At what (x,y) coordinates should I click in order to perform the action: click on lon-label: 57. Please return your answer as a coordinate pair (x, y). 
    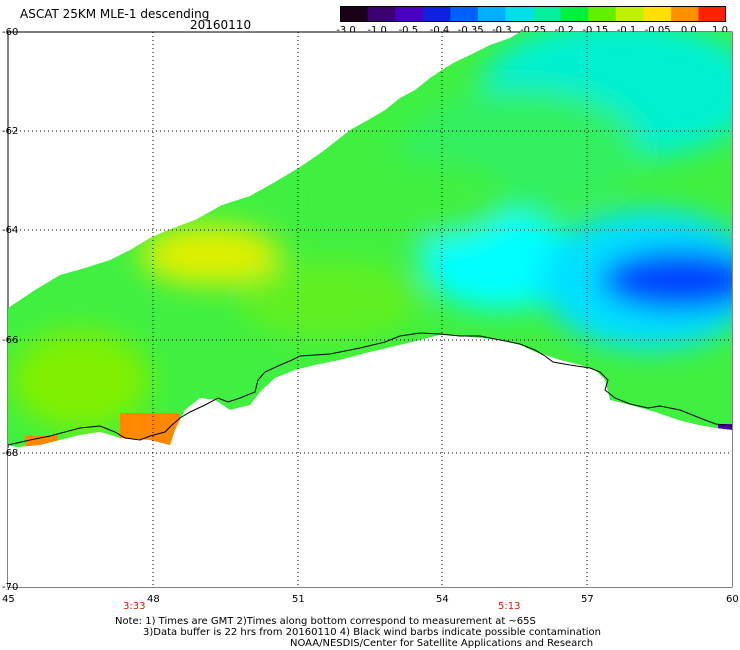
    Looking at the image, I should click on (587, 599).